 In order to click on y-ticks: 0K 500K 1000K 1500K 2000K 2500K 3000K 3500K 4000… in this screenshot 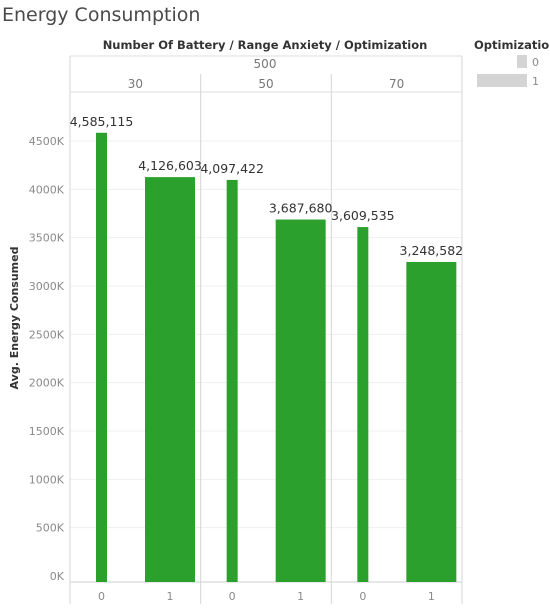, I will do `click(47, 359)`.